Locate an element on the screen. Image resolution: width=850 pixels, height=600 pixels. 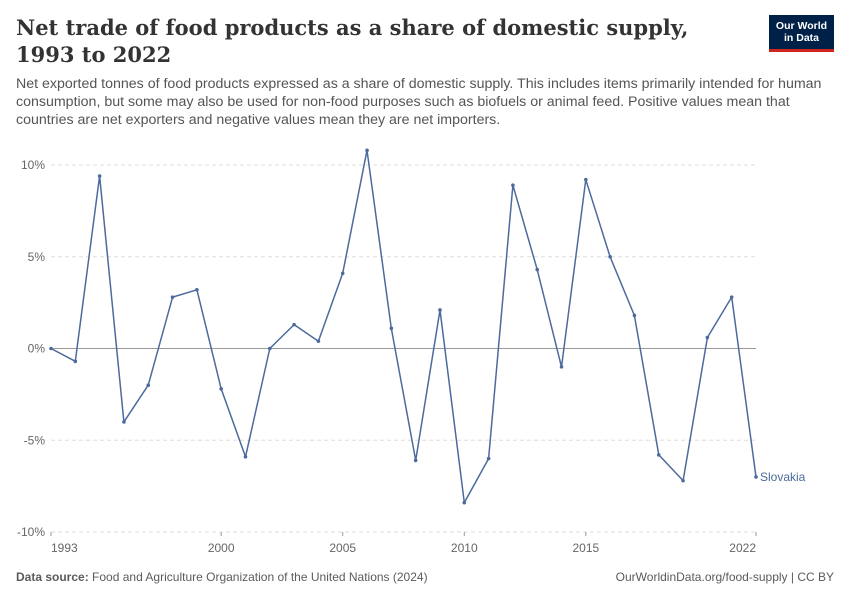
x-tick-label: 2022 is located at coordinates (742, 548).